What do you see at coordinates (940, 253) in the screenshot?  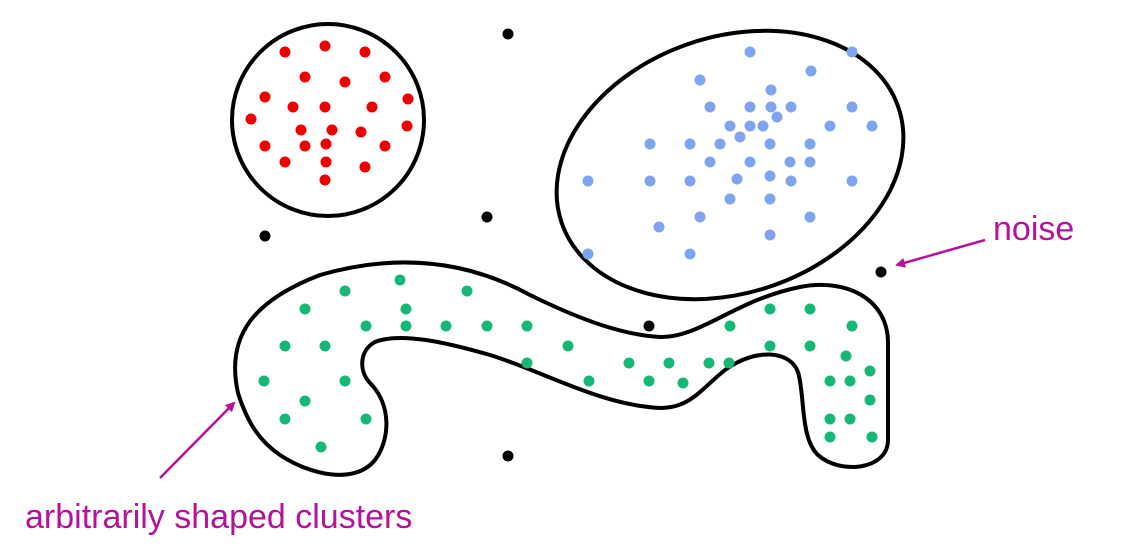 I see `noise-arrow` at bounding box center [940, 253].